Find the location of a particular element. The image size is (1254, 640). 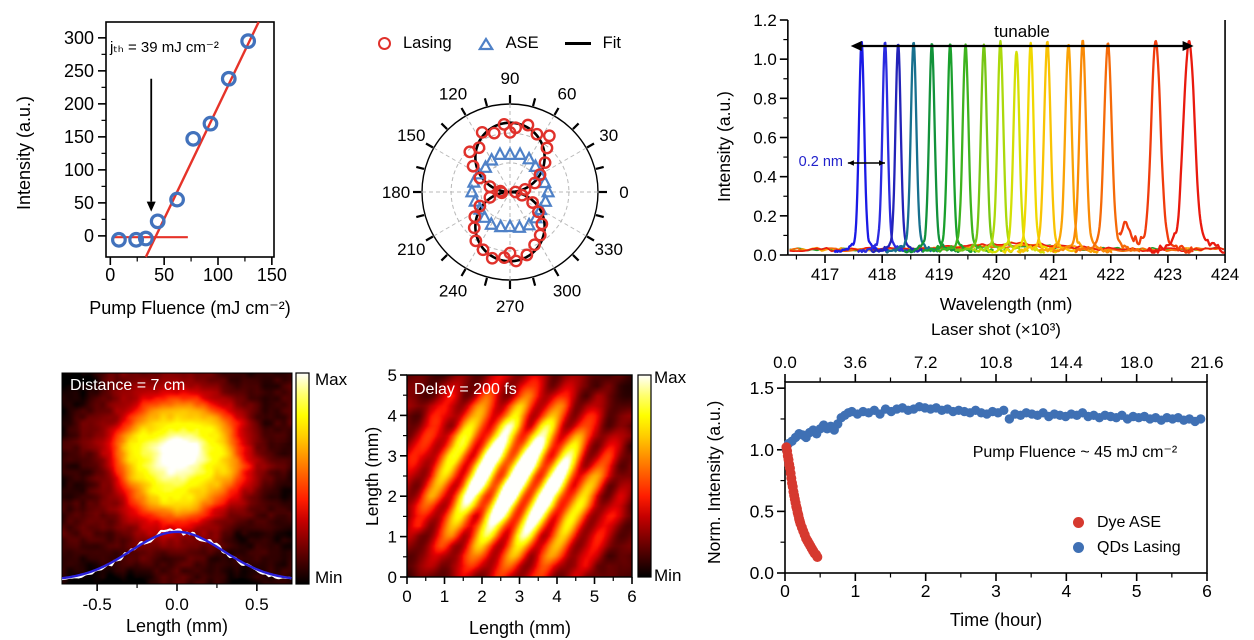

svg-text: 180 is located at coordinates (396, 192).